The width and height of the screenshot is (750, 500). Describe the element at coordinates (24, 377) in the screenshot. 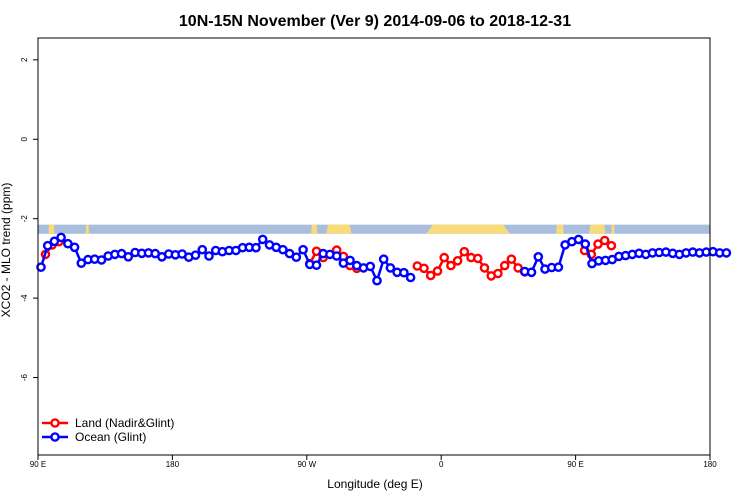

I see `y-tick-label: -6` at that location.